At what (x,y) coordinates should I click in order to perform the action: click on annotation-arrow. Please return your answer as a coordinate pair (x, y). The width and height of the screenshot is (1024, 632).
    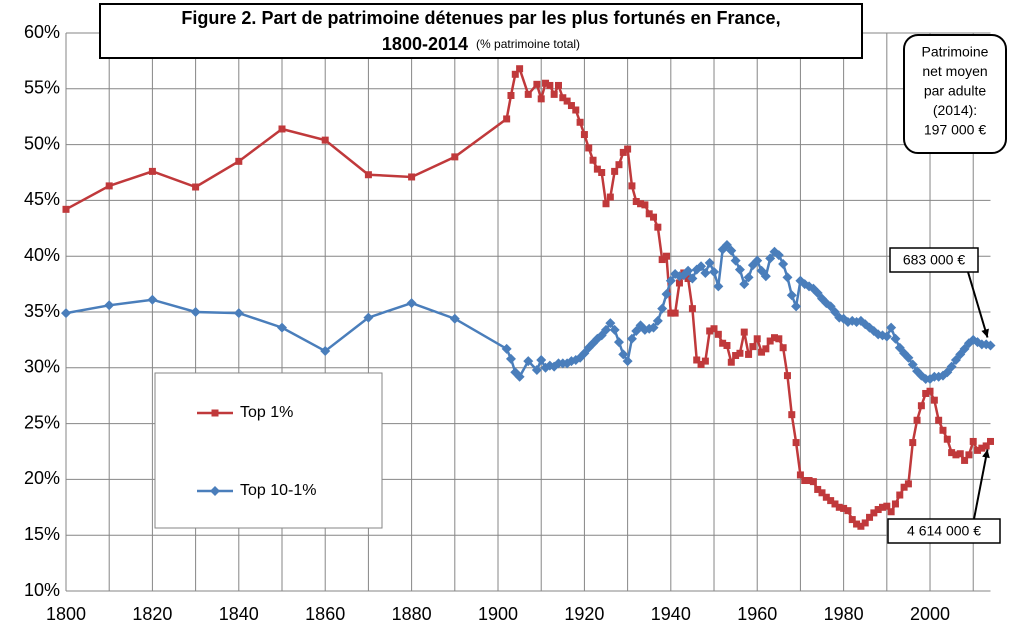
    Looking at the image, I should click on (978, 304).